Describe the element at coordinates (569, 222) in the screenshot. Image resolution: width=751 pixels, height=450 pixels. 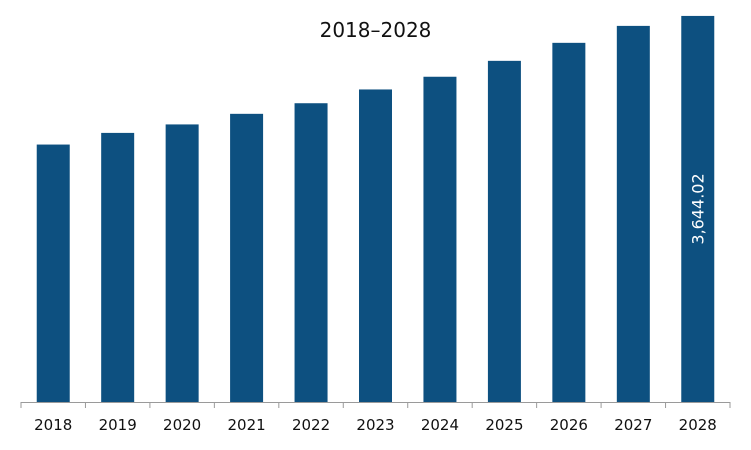
I see `bar-2026` at that location.